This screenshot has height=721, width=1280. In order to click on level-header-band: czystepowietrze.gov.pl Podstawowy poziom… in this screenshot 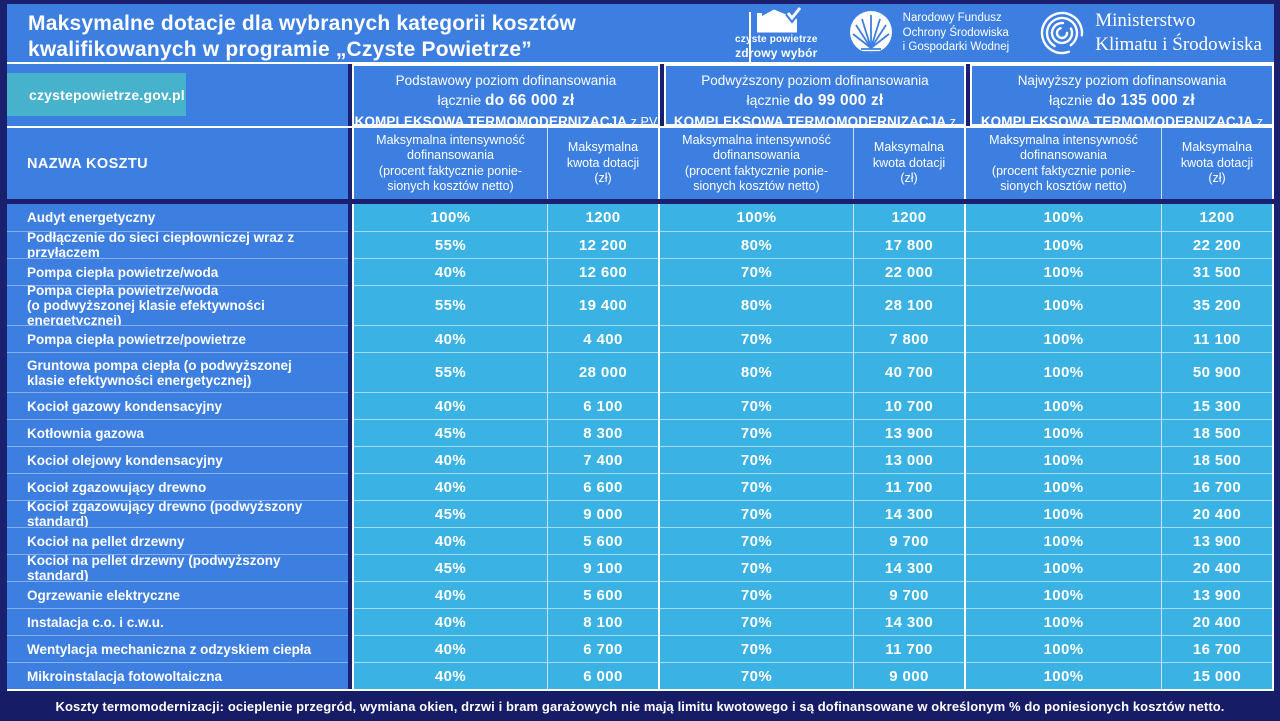, I will do `click(640, 95)`.